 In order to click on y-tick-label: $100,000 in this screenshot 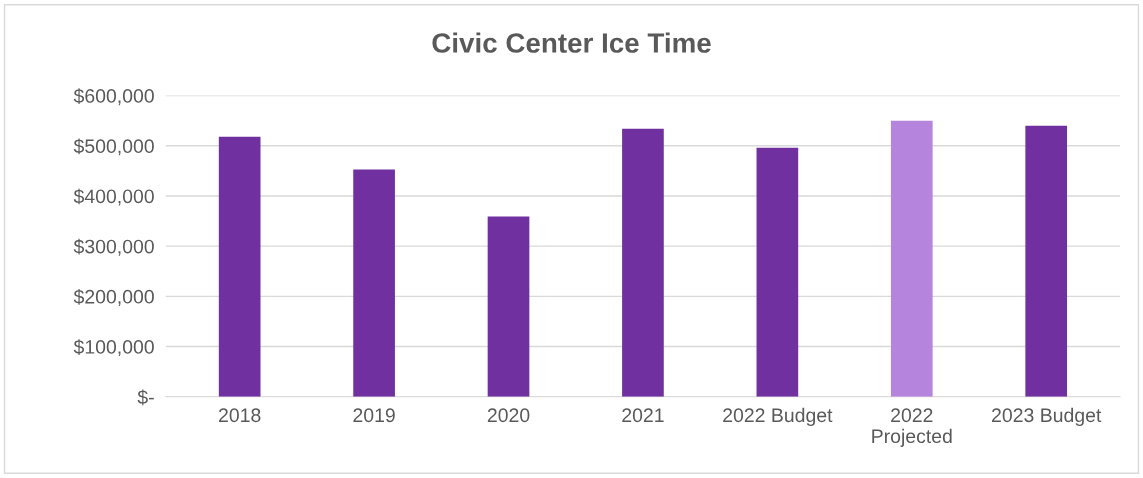, I will do `click(113, 348)`.